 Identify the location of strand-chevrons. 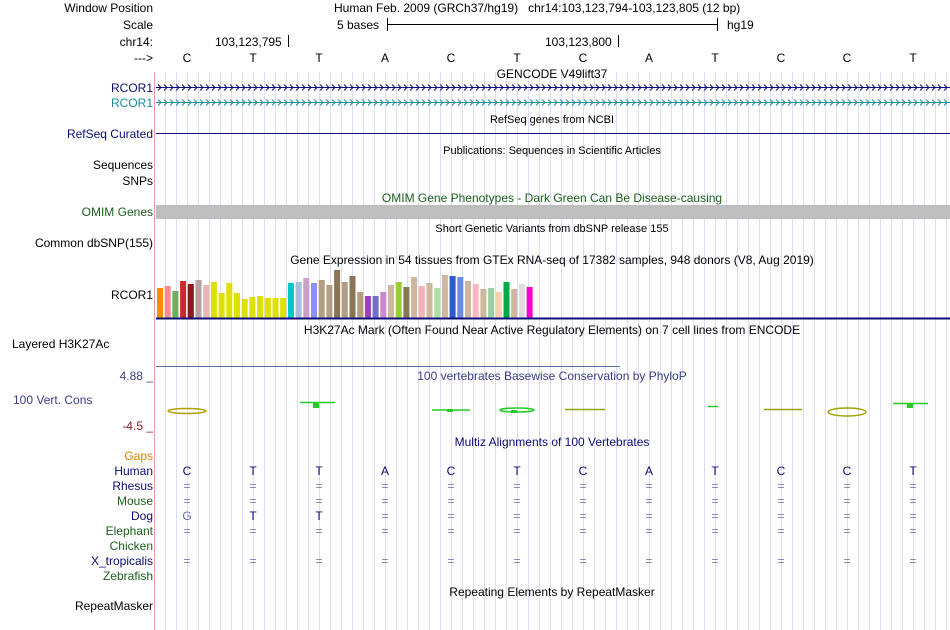
(552, 87).